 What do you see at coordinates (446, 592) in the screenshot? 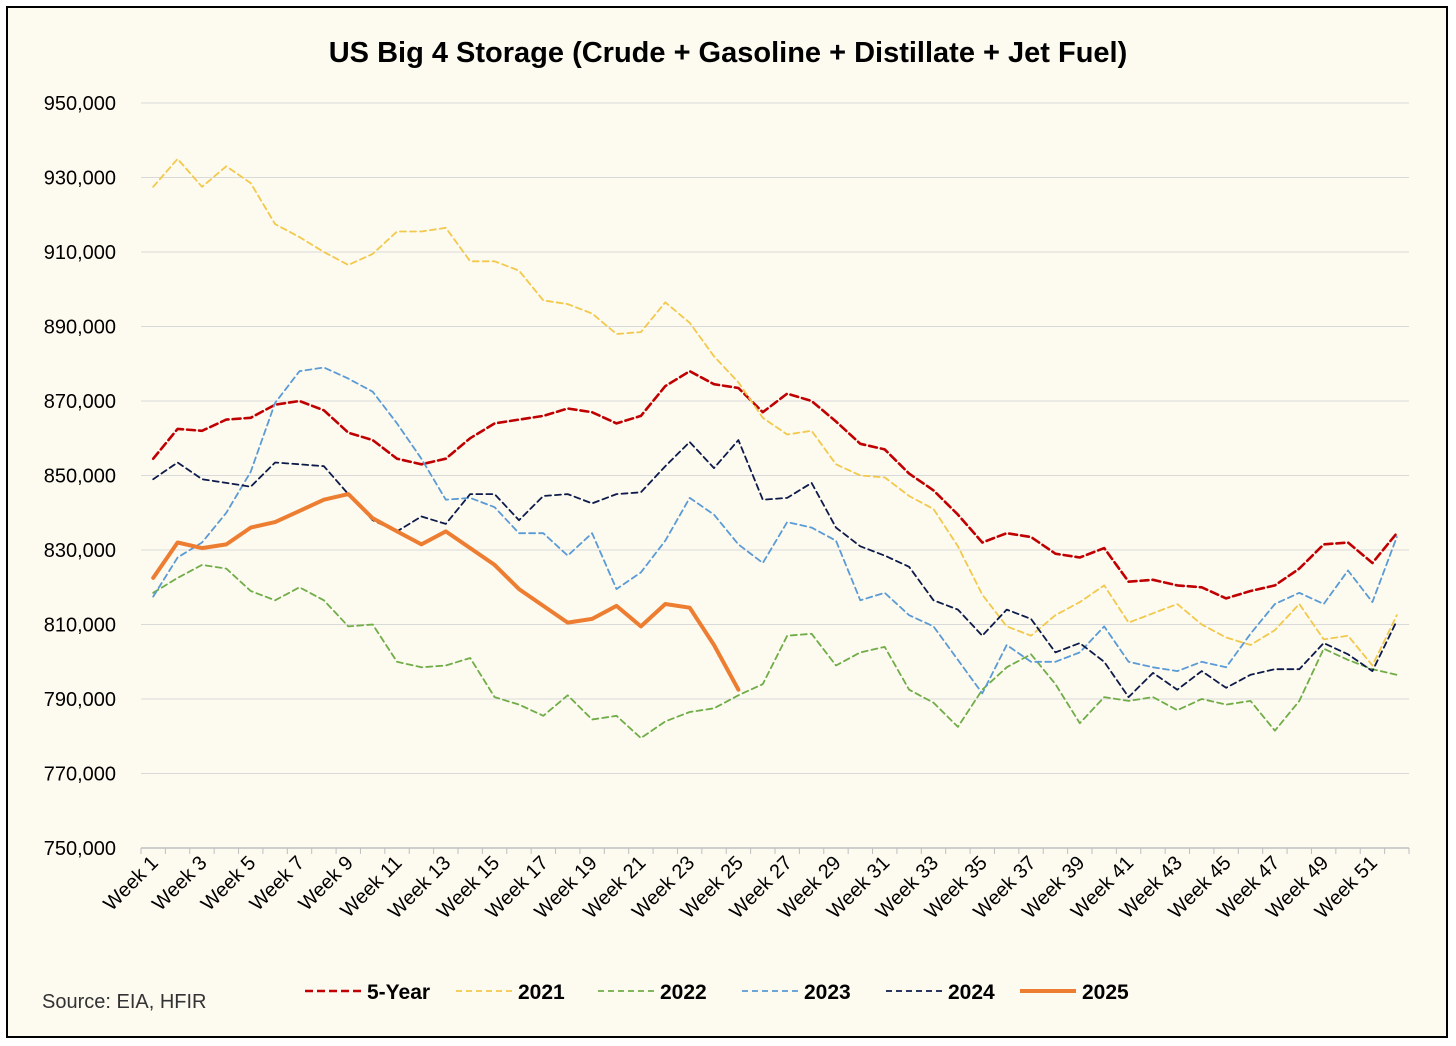
I see `series-line-2025` at bounding box center [446, 592].